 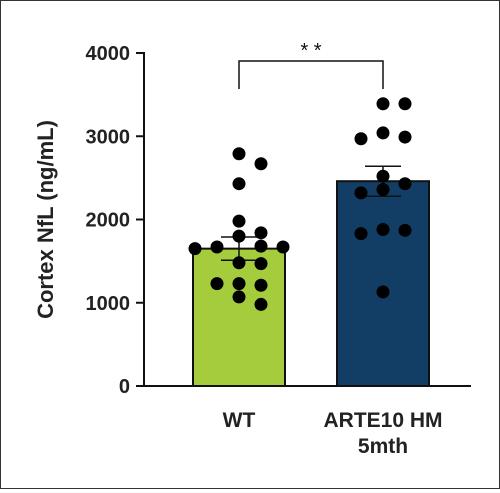 What do you see at coordinates (45, 219) in the screenshot?
I see `y-axis-title: Cortex NfL (ng/mL)` at bounding box center [45, 219].